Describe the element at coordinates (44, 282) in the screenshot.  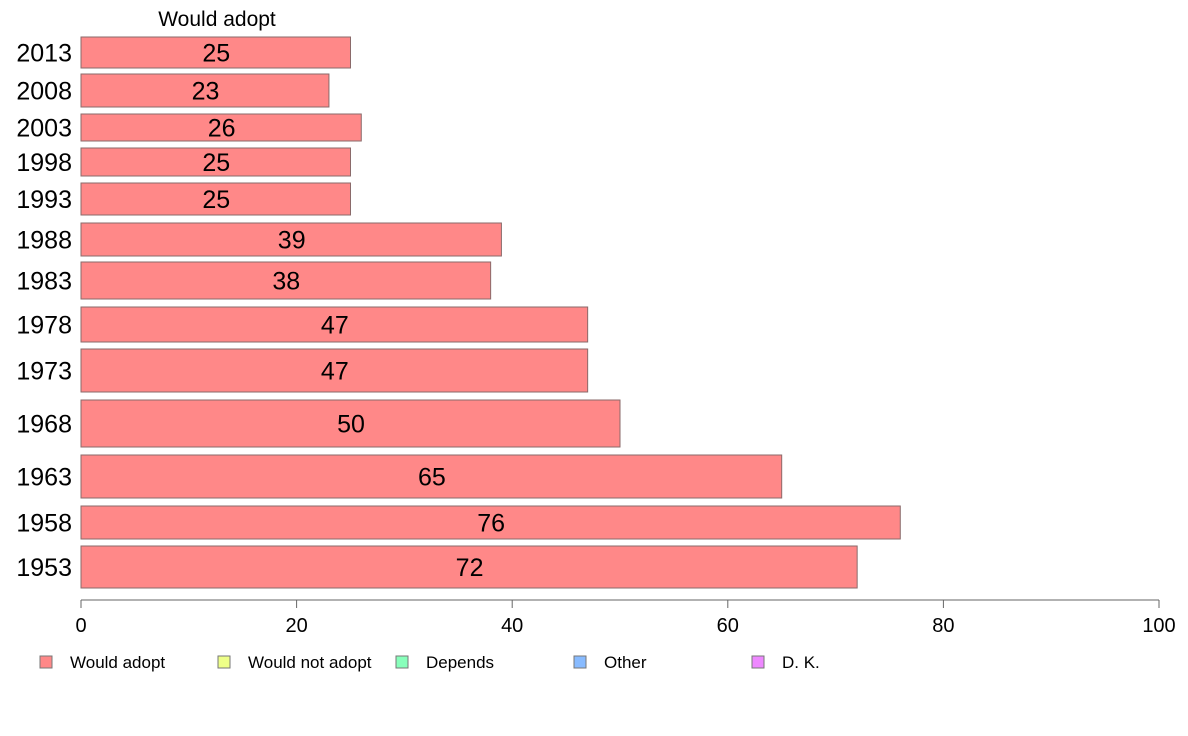
I see `category-label-1983: 1983` at that location.